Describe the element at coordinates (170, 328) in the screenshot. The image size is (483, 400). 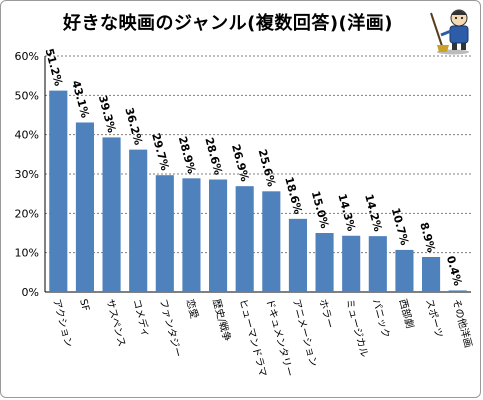
I see `category-label: ファンタジー` at that location.